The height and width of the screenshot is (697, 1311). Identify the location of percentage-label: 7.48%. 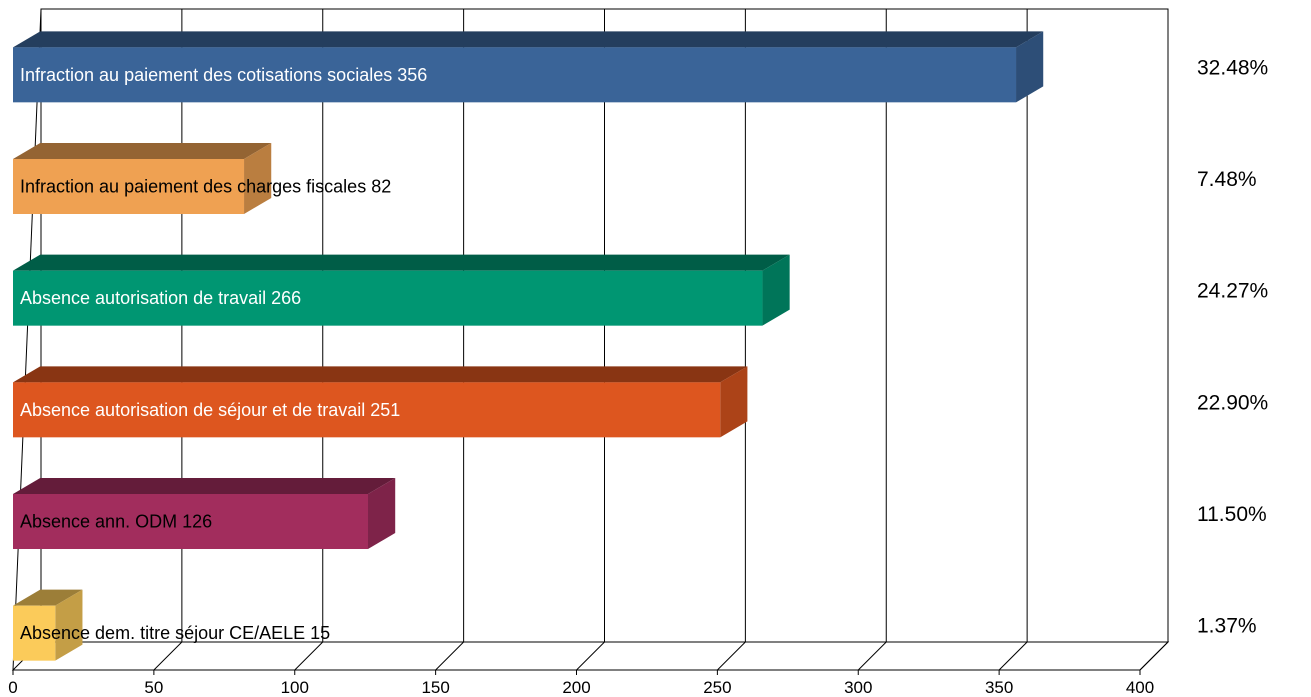
(1227, 179).